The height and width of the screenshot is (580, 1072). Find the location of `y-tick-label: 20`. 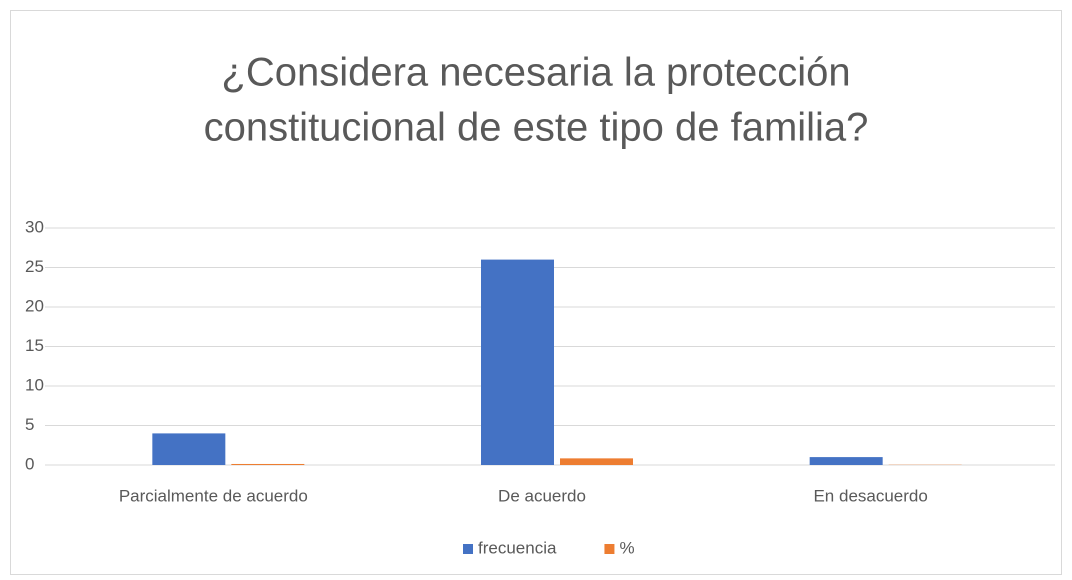

y-tick-label: 20 is located at coordinates (34, 305).